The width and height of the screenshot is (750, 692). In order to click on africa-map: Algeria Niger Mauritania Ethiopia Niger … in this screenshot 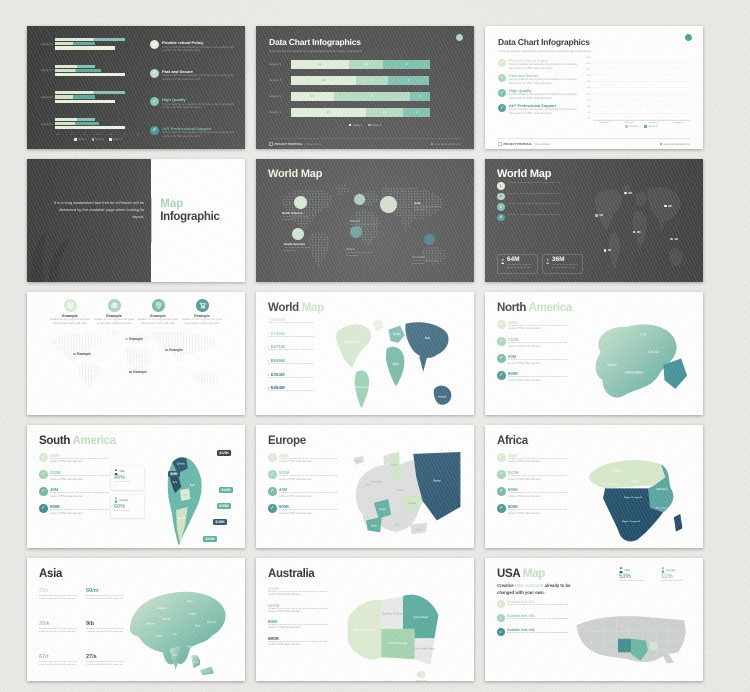, I will do `click(632, 499)`.